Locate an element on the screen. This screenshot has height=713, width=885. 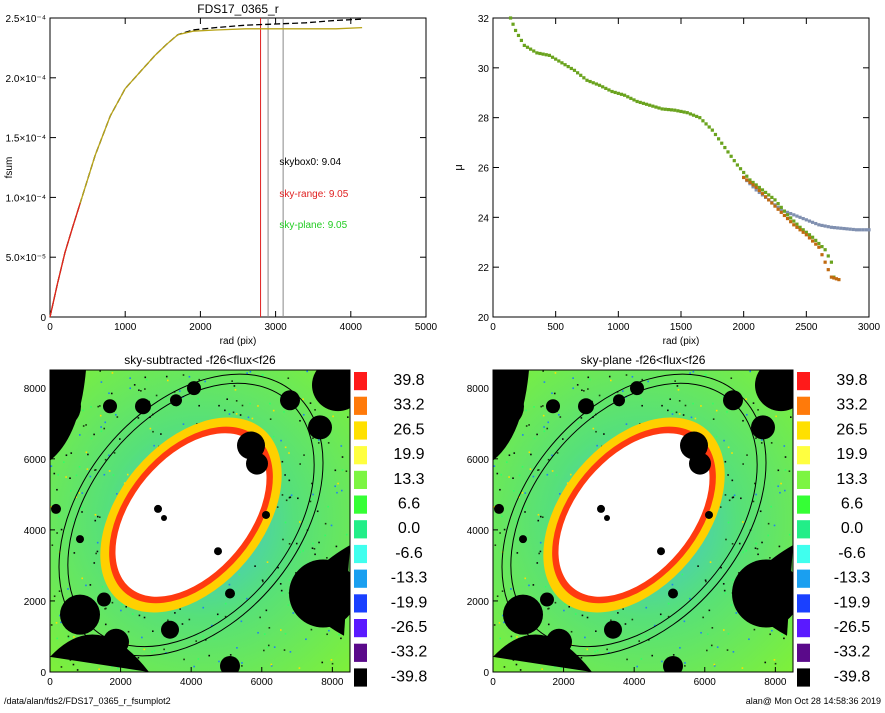
profile-ytick-label: 20 is located at coordinates (484, 318).